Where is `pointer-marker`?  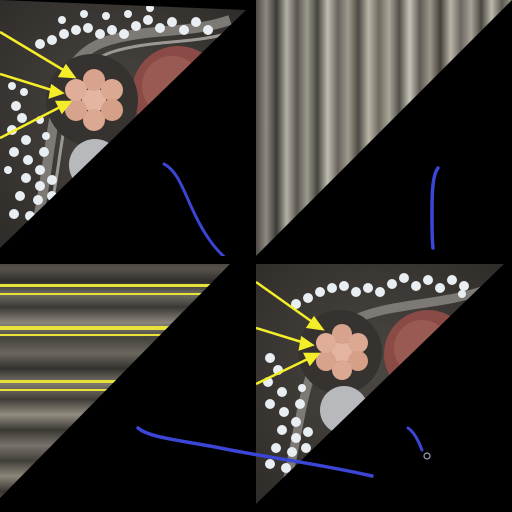 pointer-marker is located at coordinates (427, 456).